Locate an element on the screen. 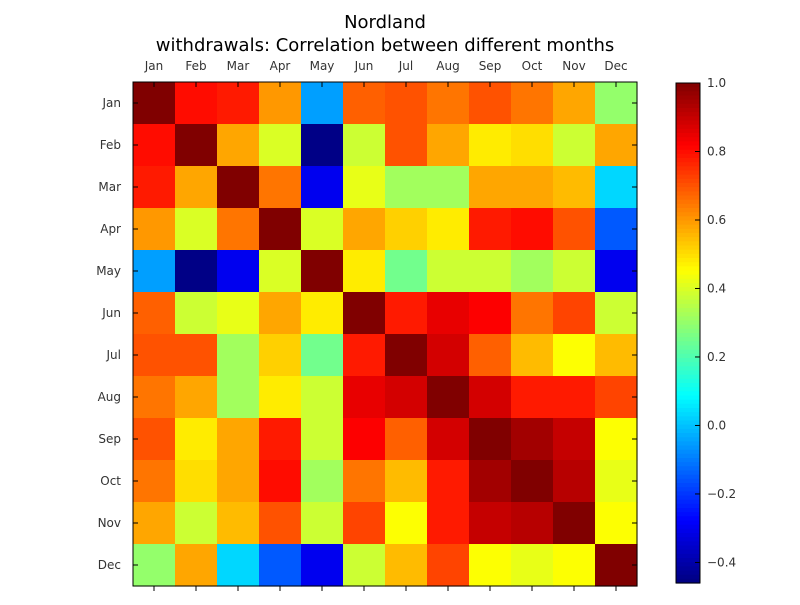 This screenshot has height=605, width=800. heatmap-cell-feb-may is located at coordinates (322, 145).